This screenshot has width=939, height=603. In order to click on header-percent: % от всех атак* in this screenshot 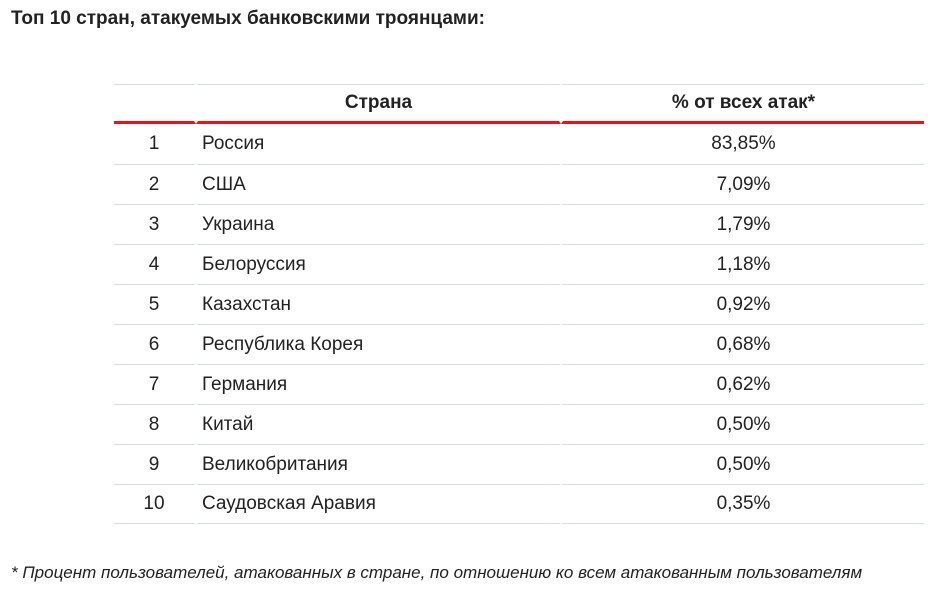, I will do `click(742, 104)`.